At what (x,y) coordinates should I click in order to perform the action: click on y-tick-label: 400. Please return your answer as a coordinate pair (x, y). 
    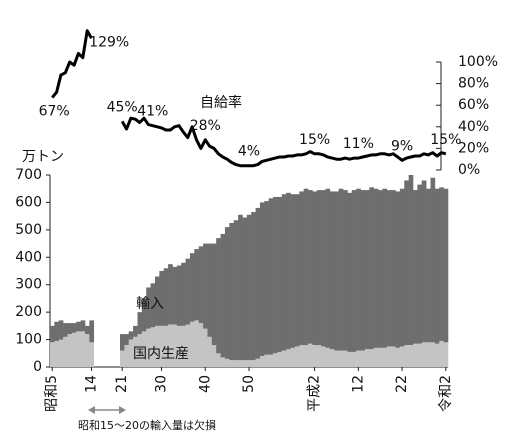
    Looking at the image, I should click on (28, 257).